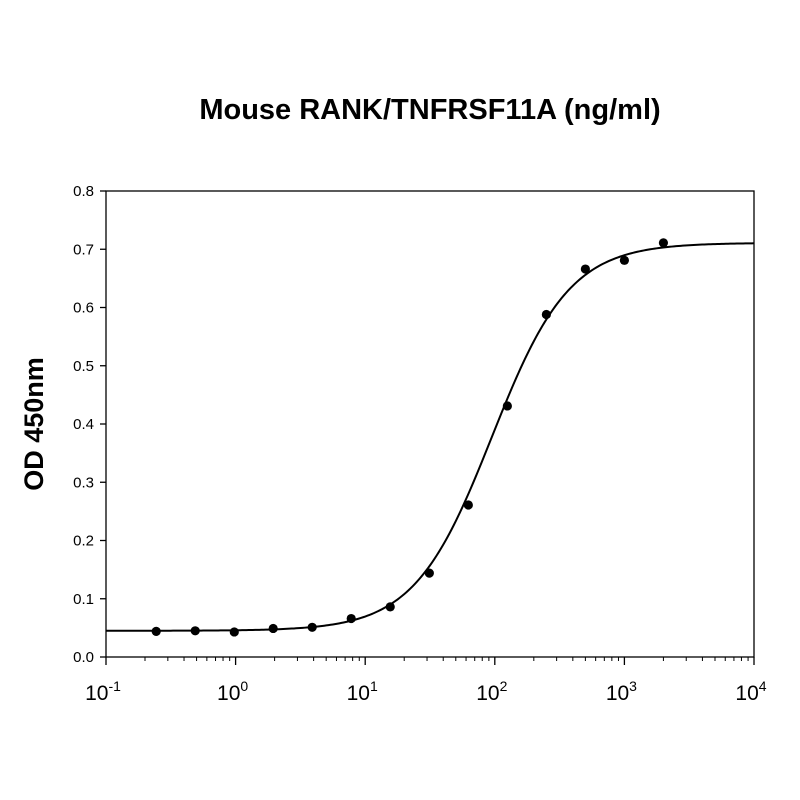 This screenshot has height=800, width=800. What do you see at coordinates (232, 691) in the screenshot?
I see `x-tick-label: 10⁰` at bounding box center [232, 691].